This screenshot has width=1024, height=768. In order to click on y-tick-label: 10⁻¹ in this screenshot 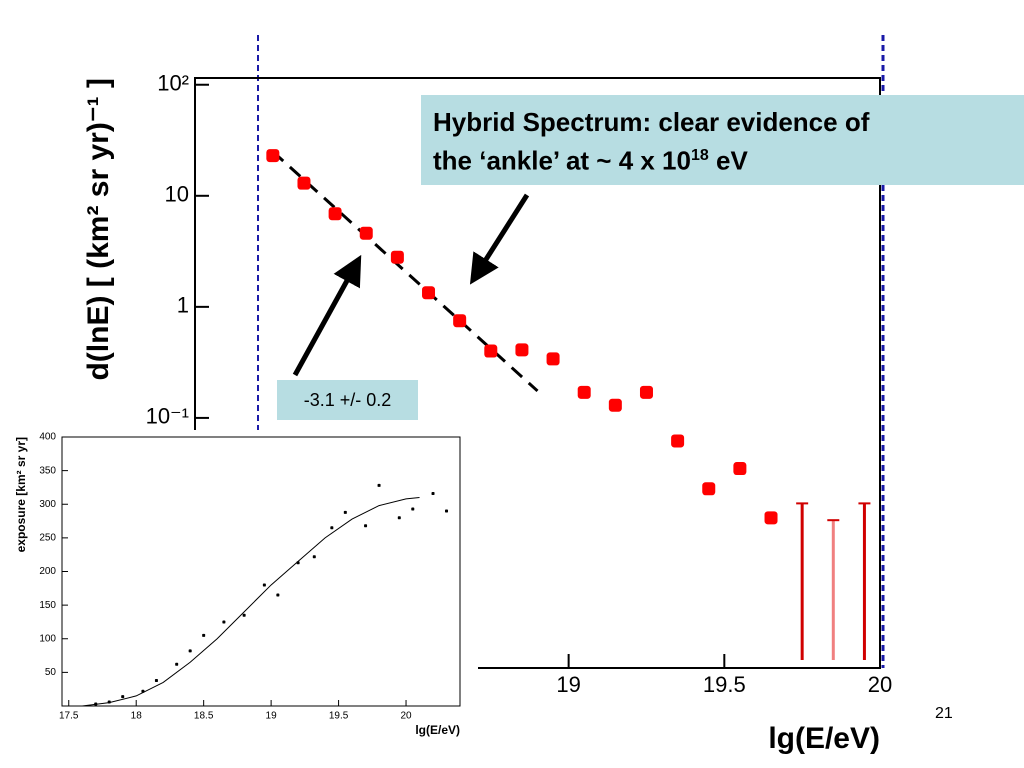, I will do `click(167, 416)`.